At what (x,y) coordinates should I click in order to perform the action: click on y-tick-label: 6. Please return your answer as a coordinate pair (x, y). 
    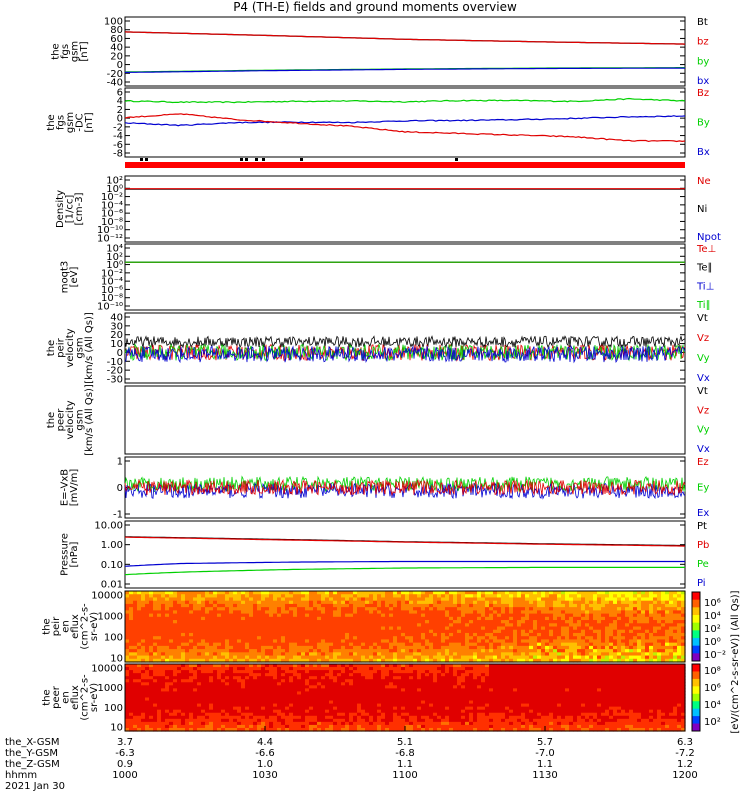
    Looking at the image, I should click on (120, 93).